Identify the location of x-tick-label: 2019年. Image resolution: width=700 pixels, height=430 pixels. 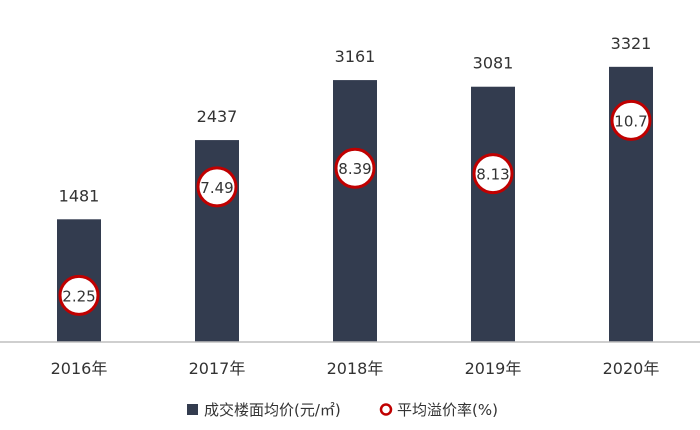
(493, 368).